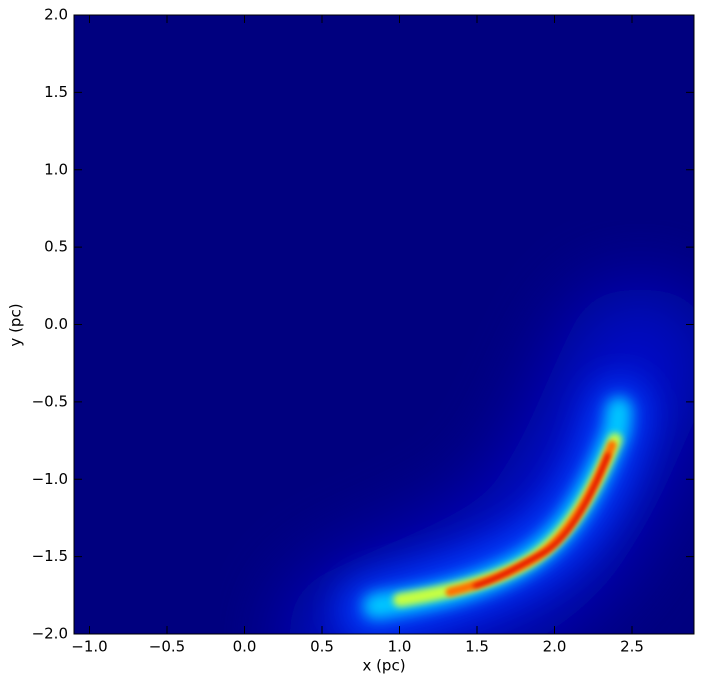  Describe the element at coordinates (322, 647) in the screenshot. I see `x-tick-label: 0.5` at that location.